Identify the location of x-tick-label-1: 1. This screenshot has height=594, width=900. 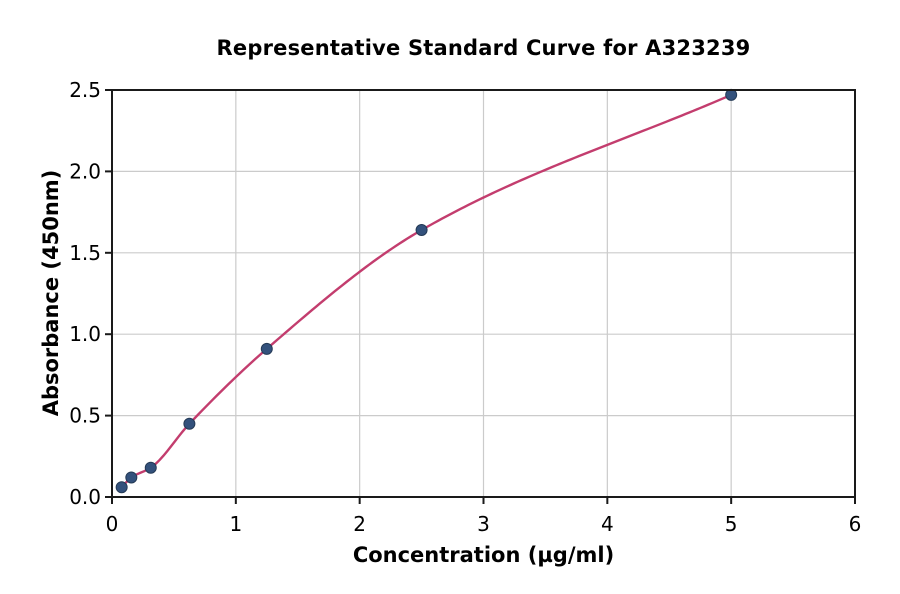
(235, 524).